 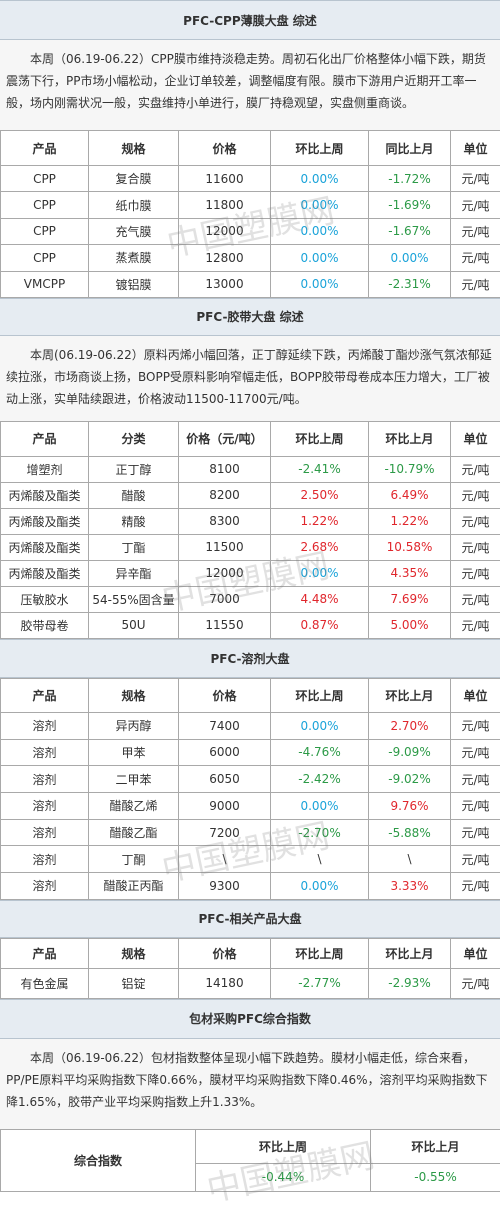 What do you see at coordinates (410, 859) in the screenshot?
I see `cell: \` at bounding box center [410, 859].